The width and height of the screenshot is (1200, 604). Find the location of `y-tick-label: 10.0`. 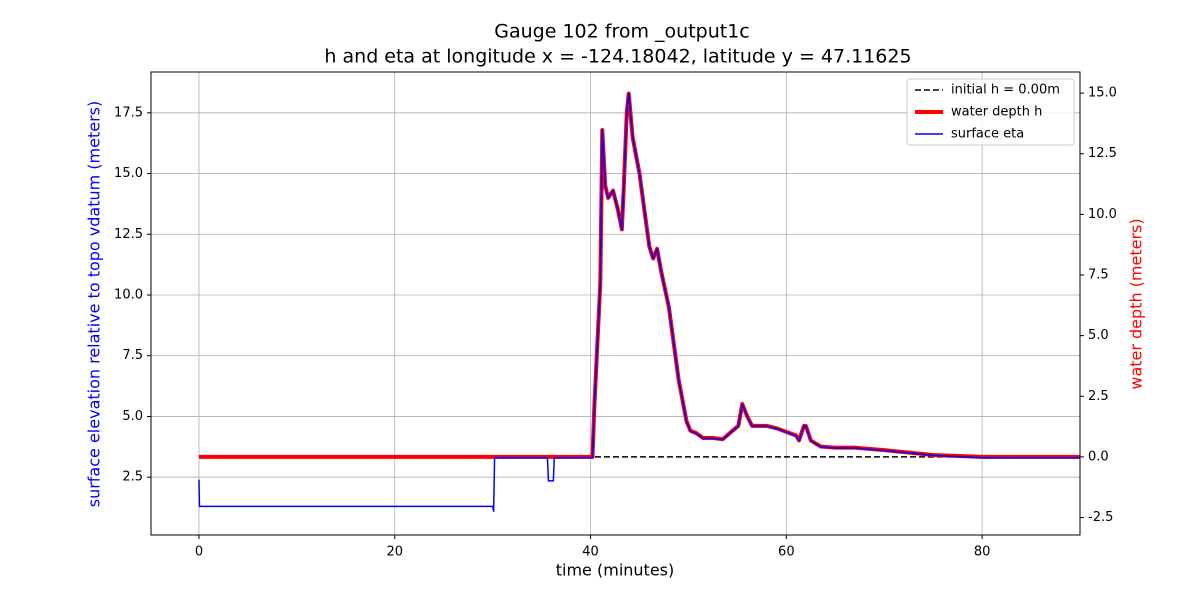

y-tick-label: 10.0 is located at coordinates (128, 294).